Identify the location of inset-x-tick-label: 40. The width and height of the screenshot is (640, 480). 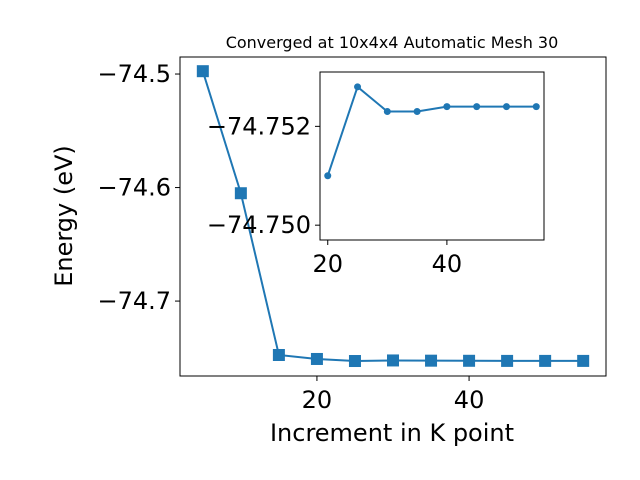
(447, 264).